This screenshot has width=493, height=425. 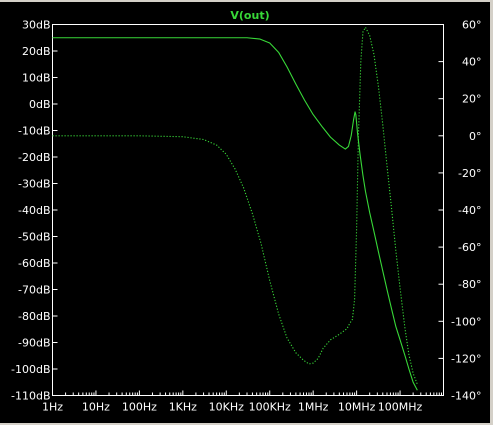 What do you see at coordinates (226, 407) in the screenshot?
I see `x-tick-label: 10KHz` at bounding box center [226, 407].